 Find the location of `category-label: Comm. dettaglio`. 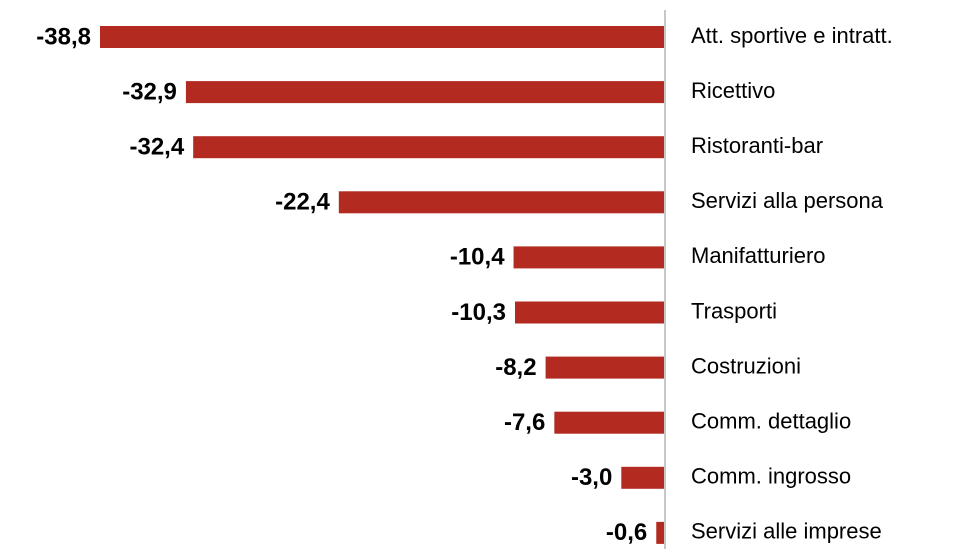

category-label: Comm. dettaglio is located at coordinates (771, 421).